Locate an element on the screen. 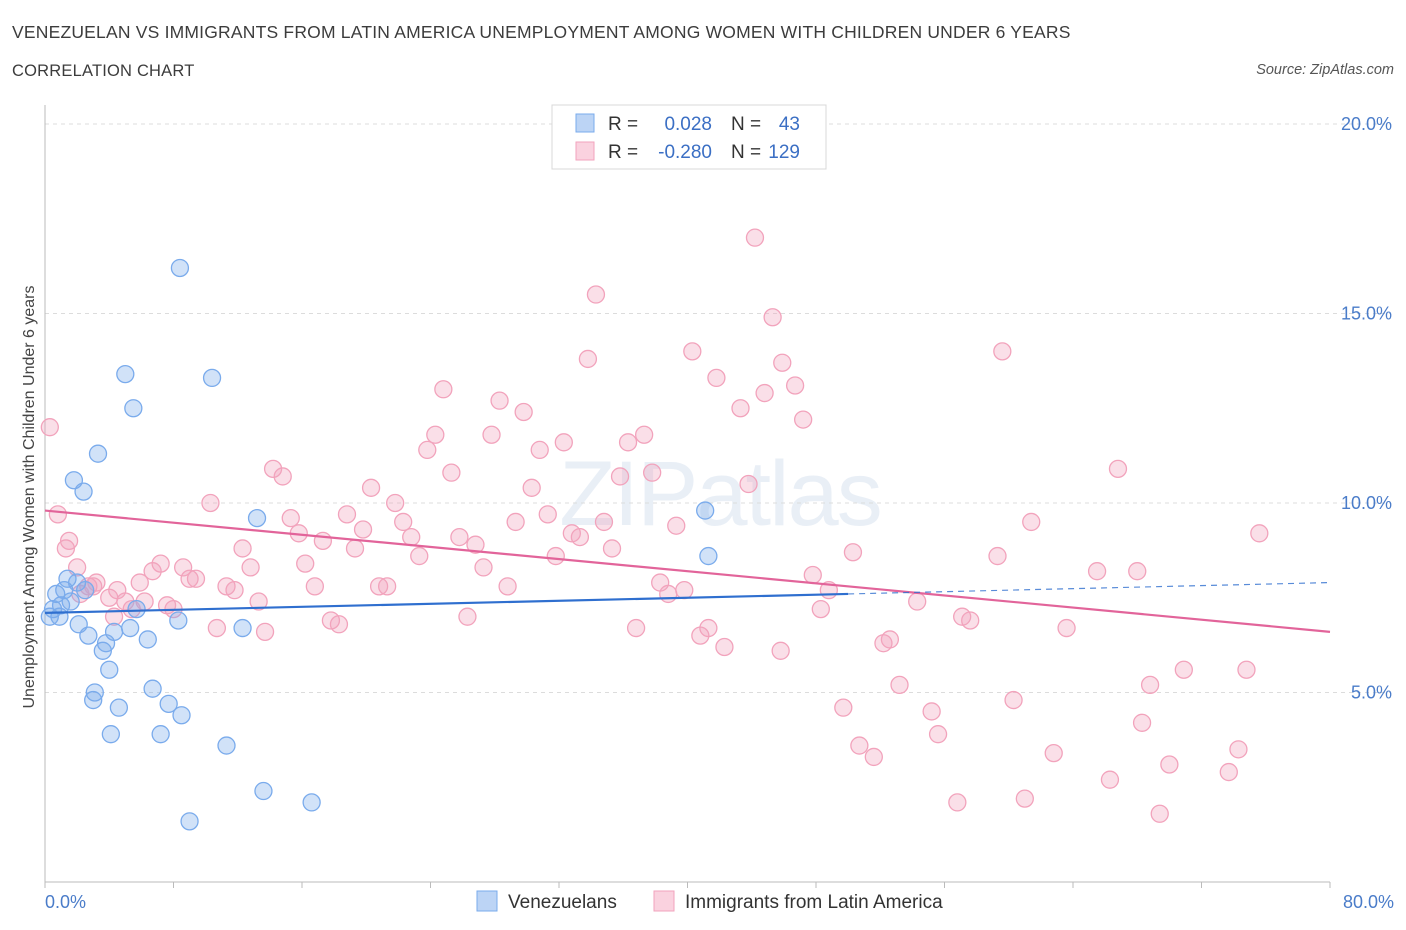 The height and width of the screenshot is (930, 1406). legend-r-value-2: -0.280 is located at coordinates (685, 152).